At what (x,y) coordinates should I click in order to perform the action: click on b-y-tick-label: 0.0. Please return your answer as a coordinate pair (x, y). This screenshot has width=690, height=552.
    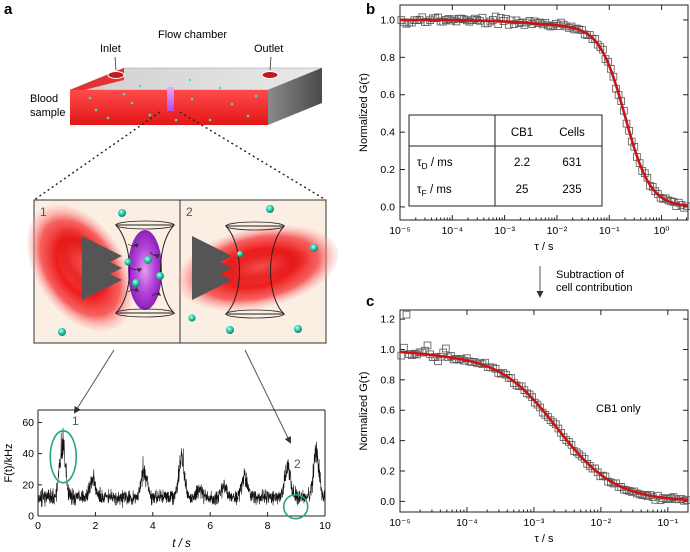
    Looking at the image, I should click on (387, 207).